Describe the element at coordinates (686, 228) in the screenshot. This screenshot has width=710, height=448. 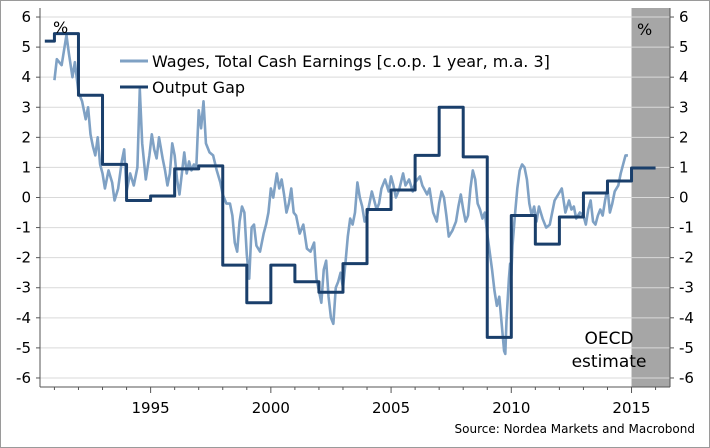
I see `y-tick-label-right: -1` at that location.